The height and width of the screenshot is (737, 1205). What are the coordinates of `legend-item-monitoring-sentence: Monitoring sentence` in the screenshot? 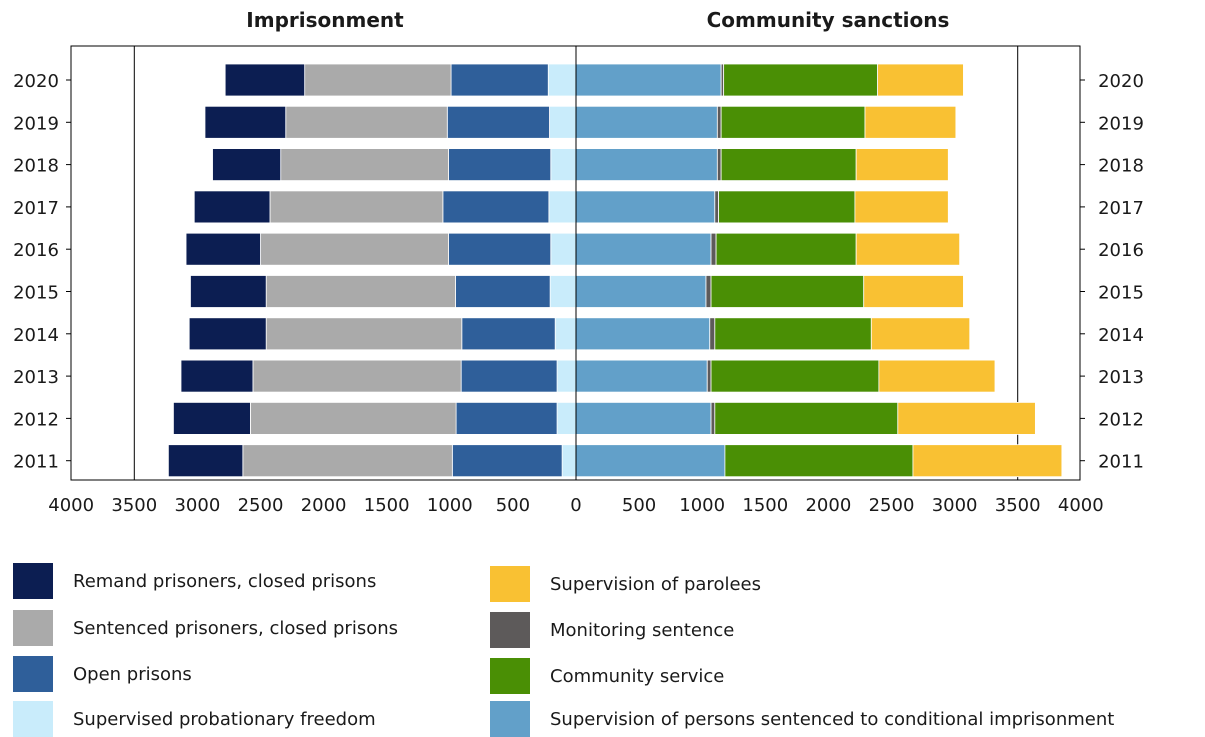 It's located at (612, 630).